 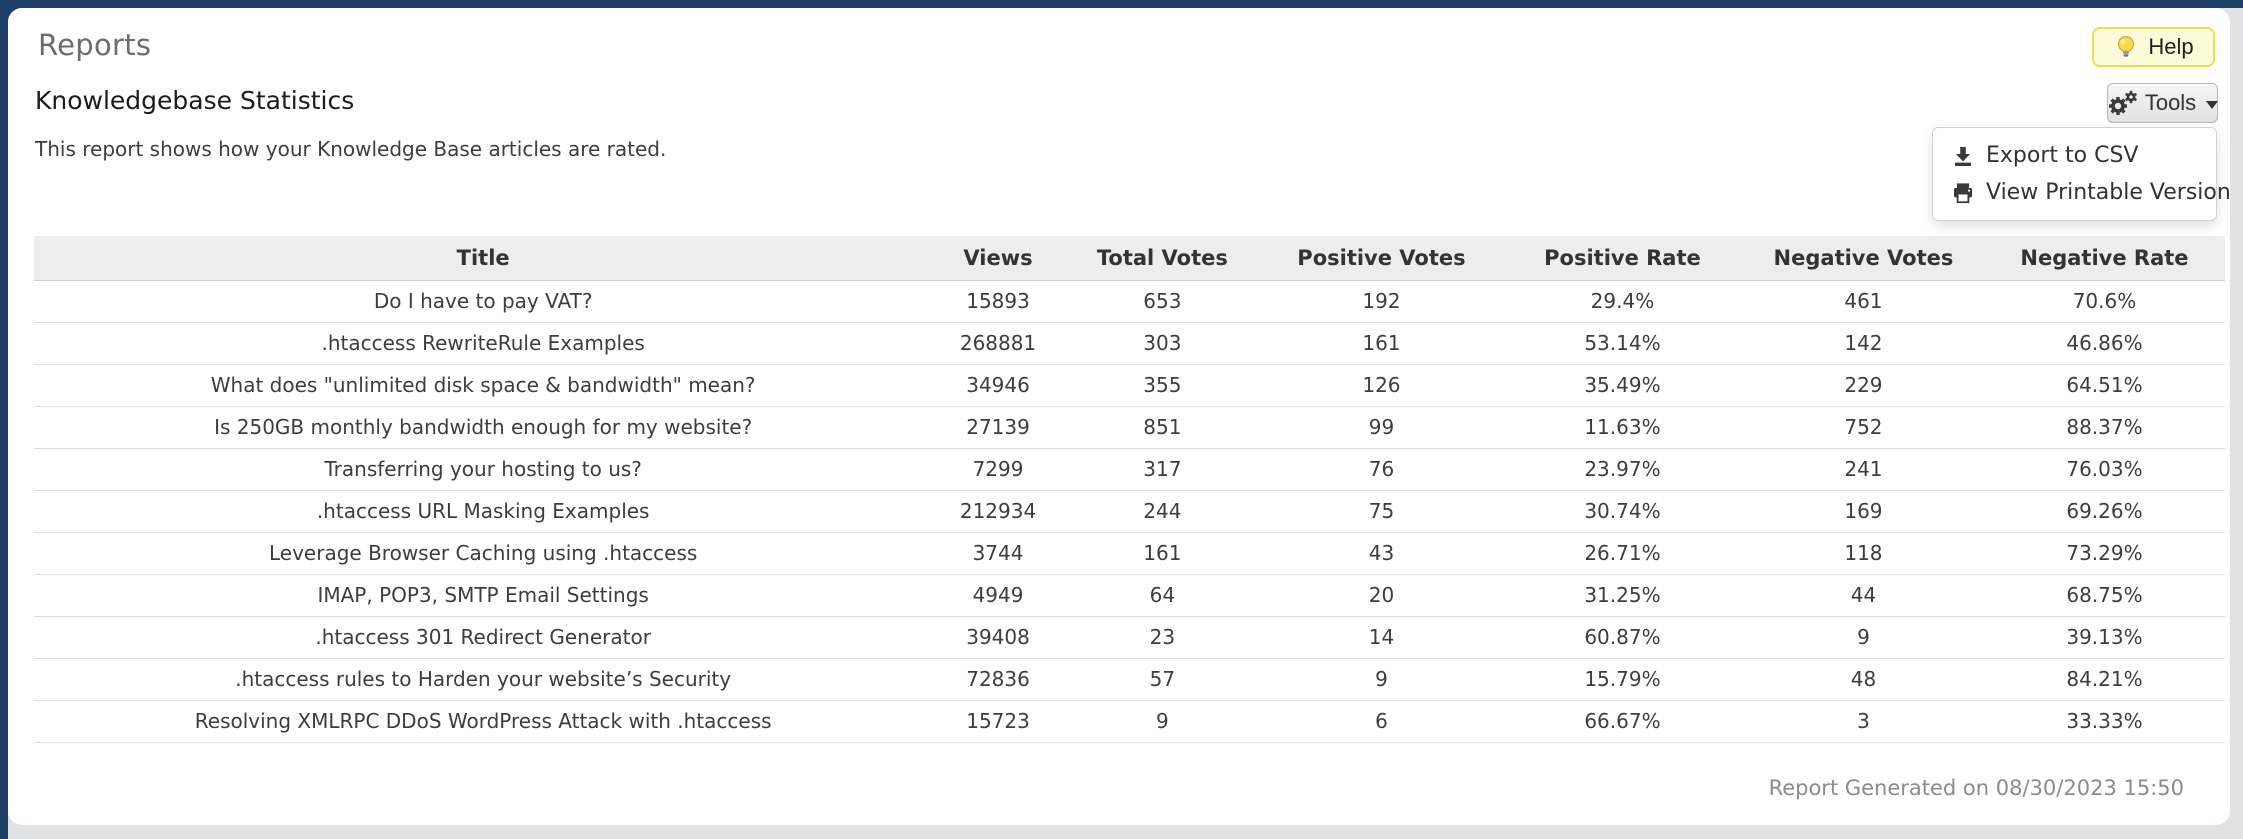 What do you see at coordinates (2104, 637) in the screenshot?
I see `value-cell: 39.13%` at bounding box center [2104, 637].